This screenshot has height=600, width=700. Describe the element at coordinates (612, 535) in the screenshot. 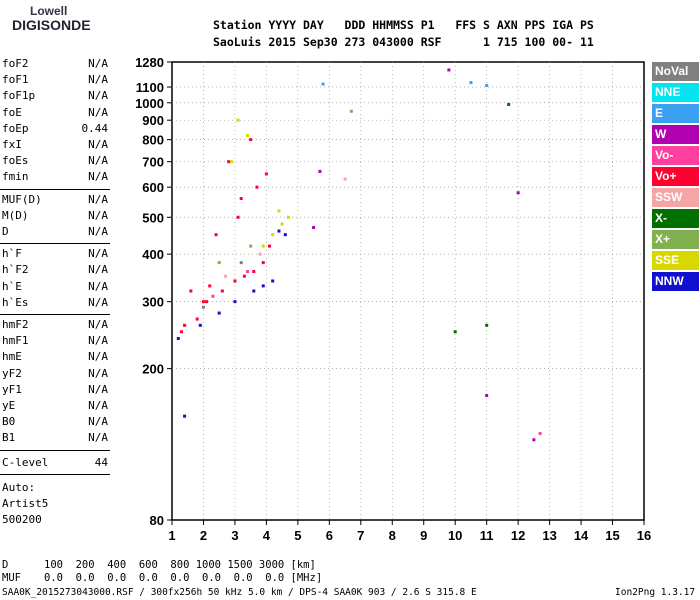

I see `x-tick-label: 15` at that location.